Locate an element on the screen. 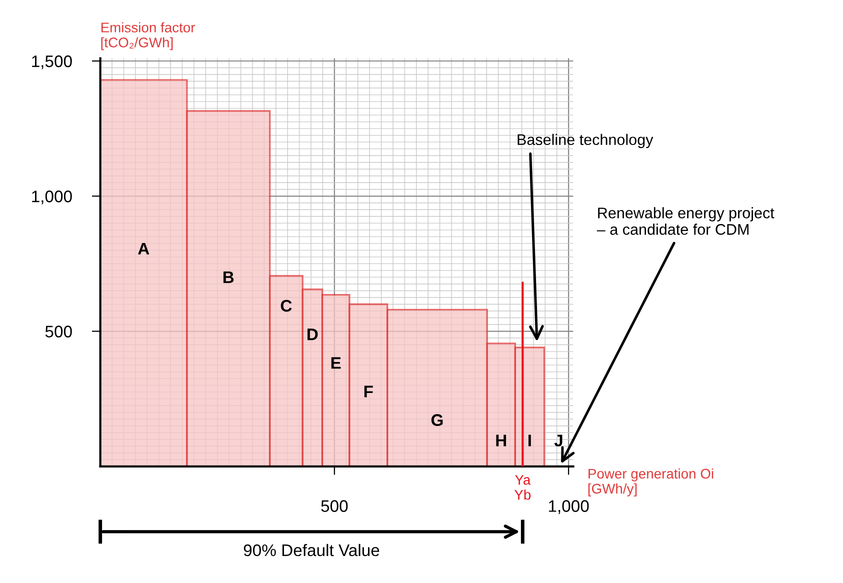  category-label: H is located at coordinates (501, 440).